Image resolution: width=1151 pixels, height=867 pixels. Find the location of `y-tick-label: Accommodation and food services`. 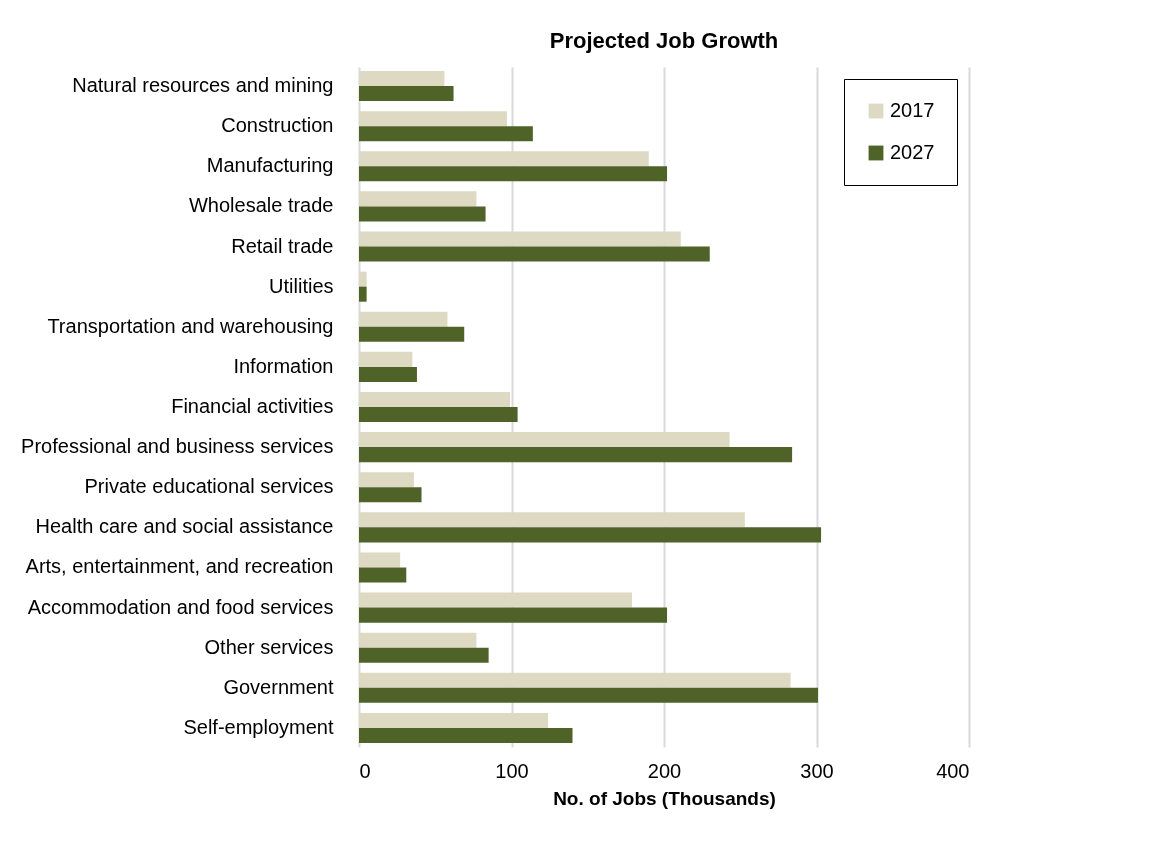

y-tick-label: Accommodation and food services is located at coordinates (180, 606).